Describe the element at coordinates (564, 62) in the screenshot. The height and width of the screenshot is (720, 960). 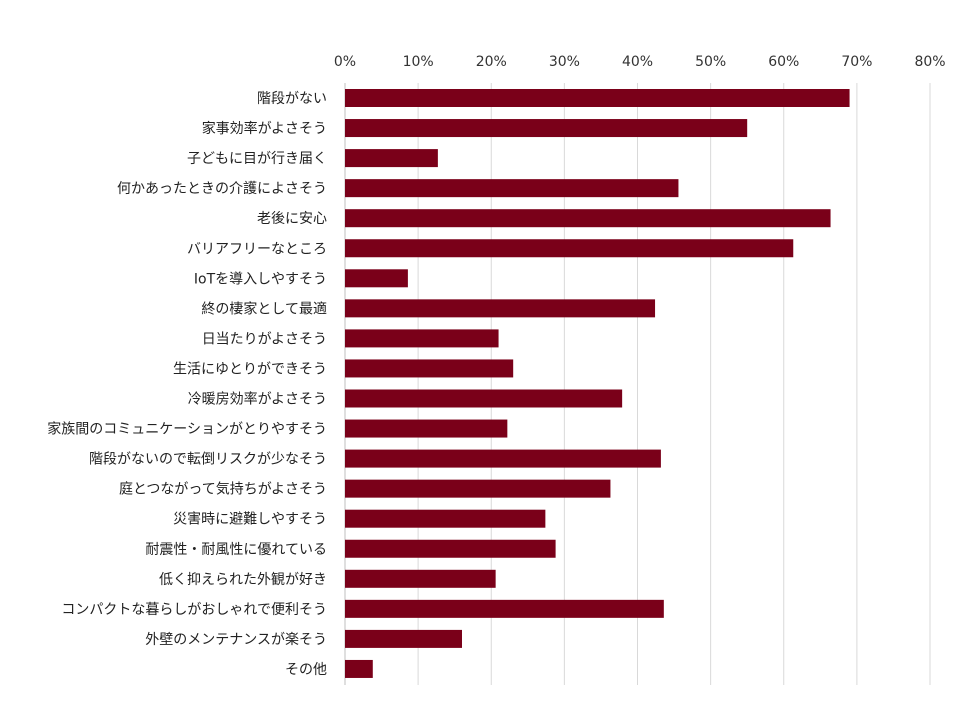
I see `x-tick-label: 30%` at that location.